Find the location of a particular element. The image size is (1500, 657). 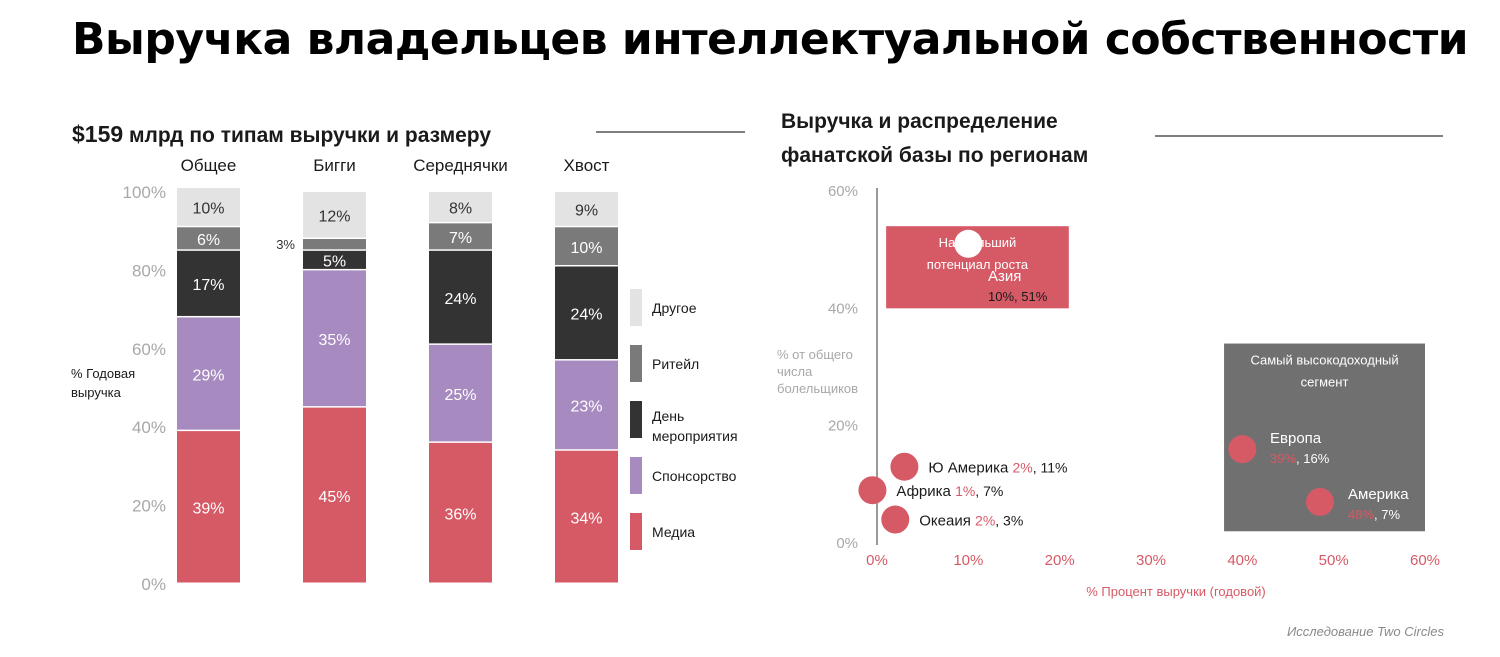

bar-data-label: 36% is located at coordinates (460, 514).